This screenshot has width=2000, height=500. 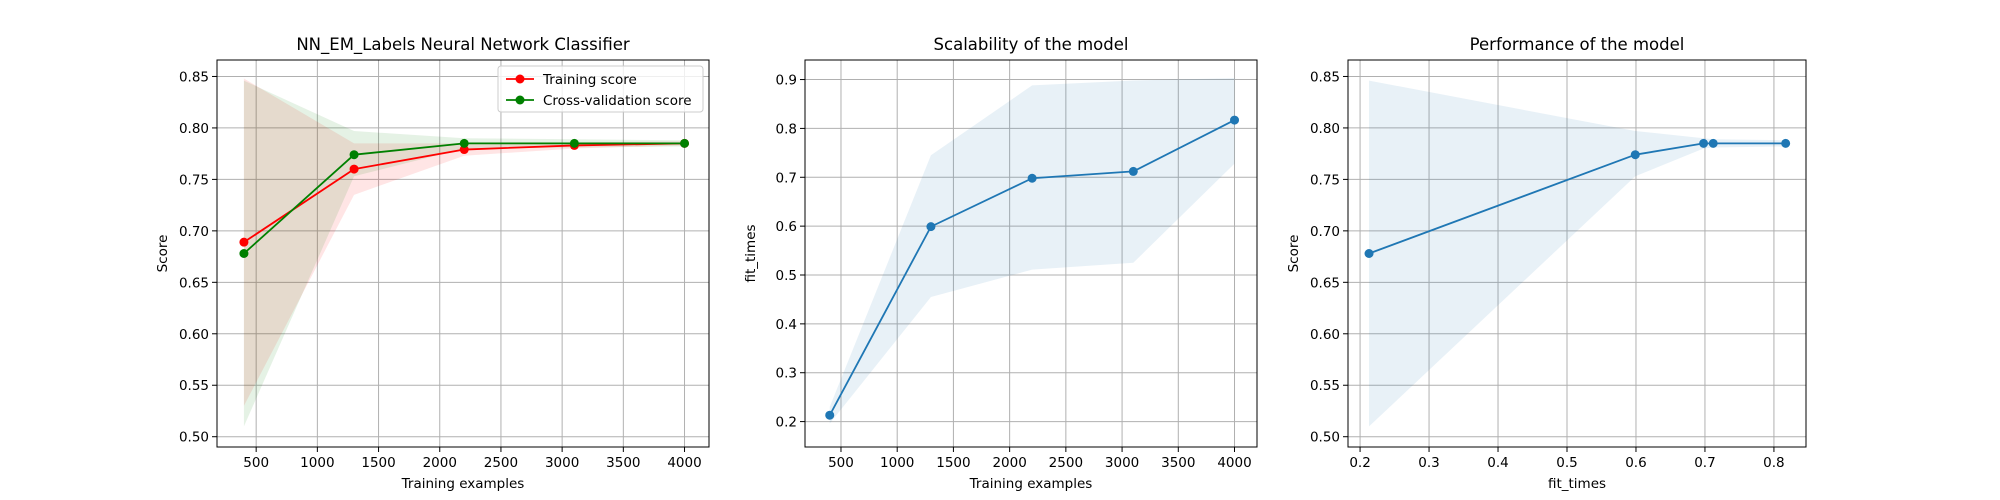 I want to click on legend: Training score Cross-validation score, so click(x=600, y=89).